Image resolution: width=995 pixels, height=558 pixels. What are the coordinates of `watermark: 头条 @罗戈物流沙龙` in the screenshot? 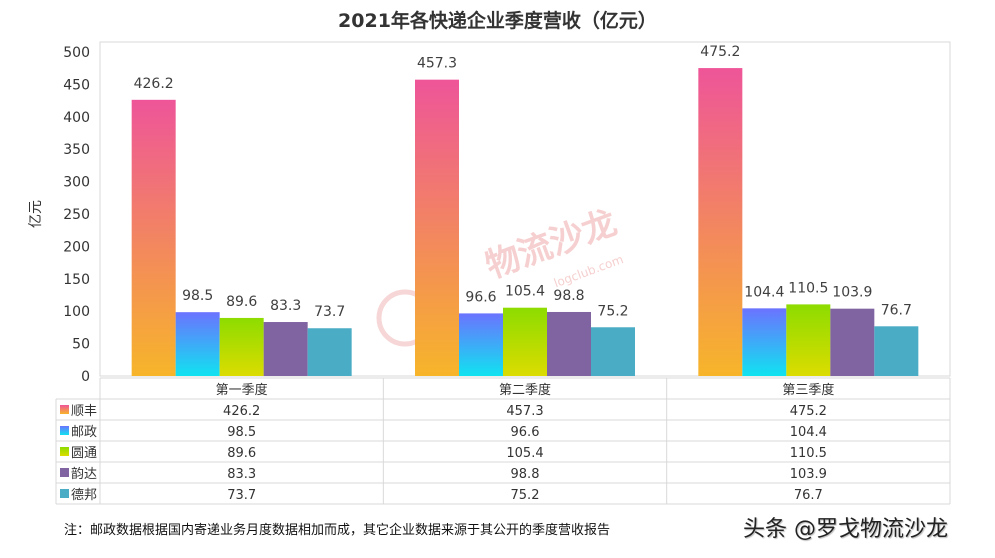 It's located at (845, 529).